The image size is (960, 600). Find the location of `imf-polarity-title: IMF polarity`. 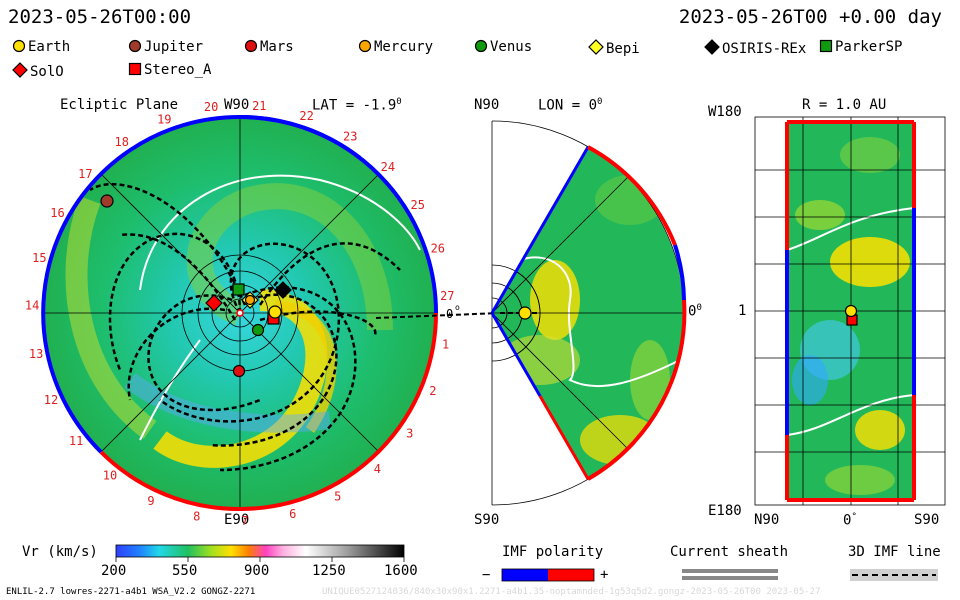

imf-polarity-title: IMF polarity is located at coordinates (553, 552).